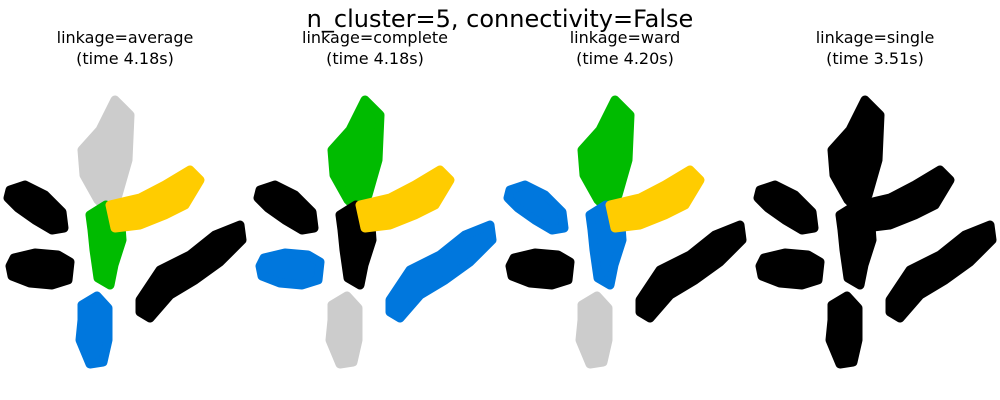  What do you see at coordinates (875, 58) in the screenshot?
I see `subplot-title-time: (time 3.51s)` at bounding box center [875, 58].